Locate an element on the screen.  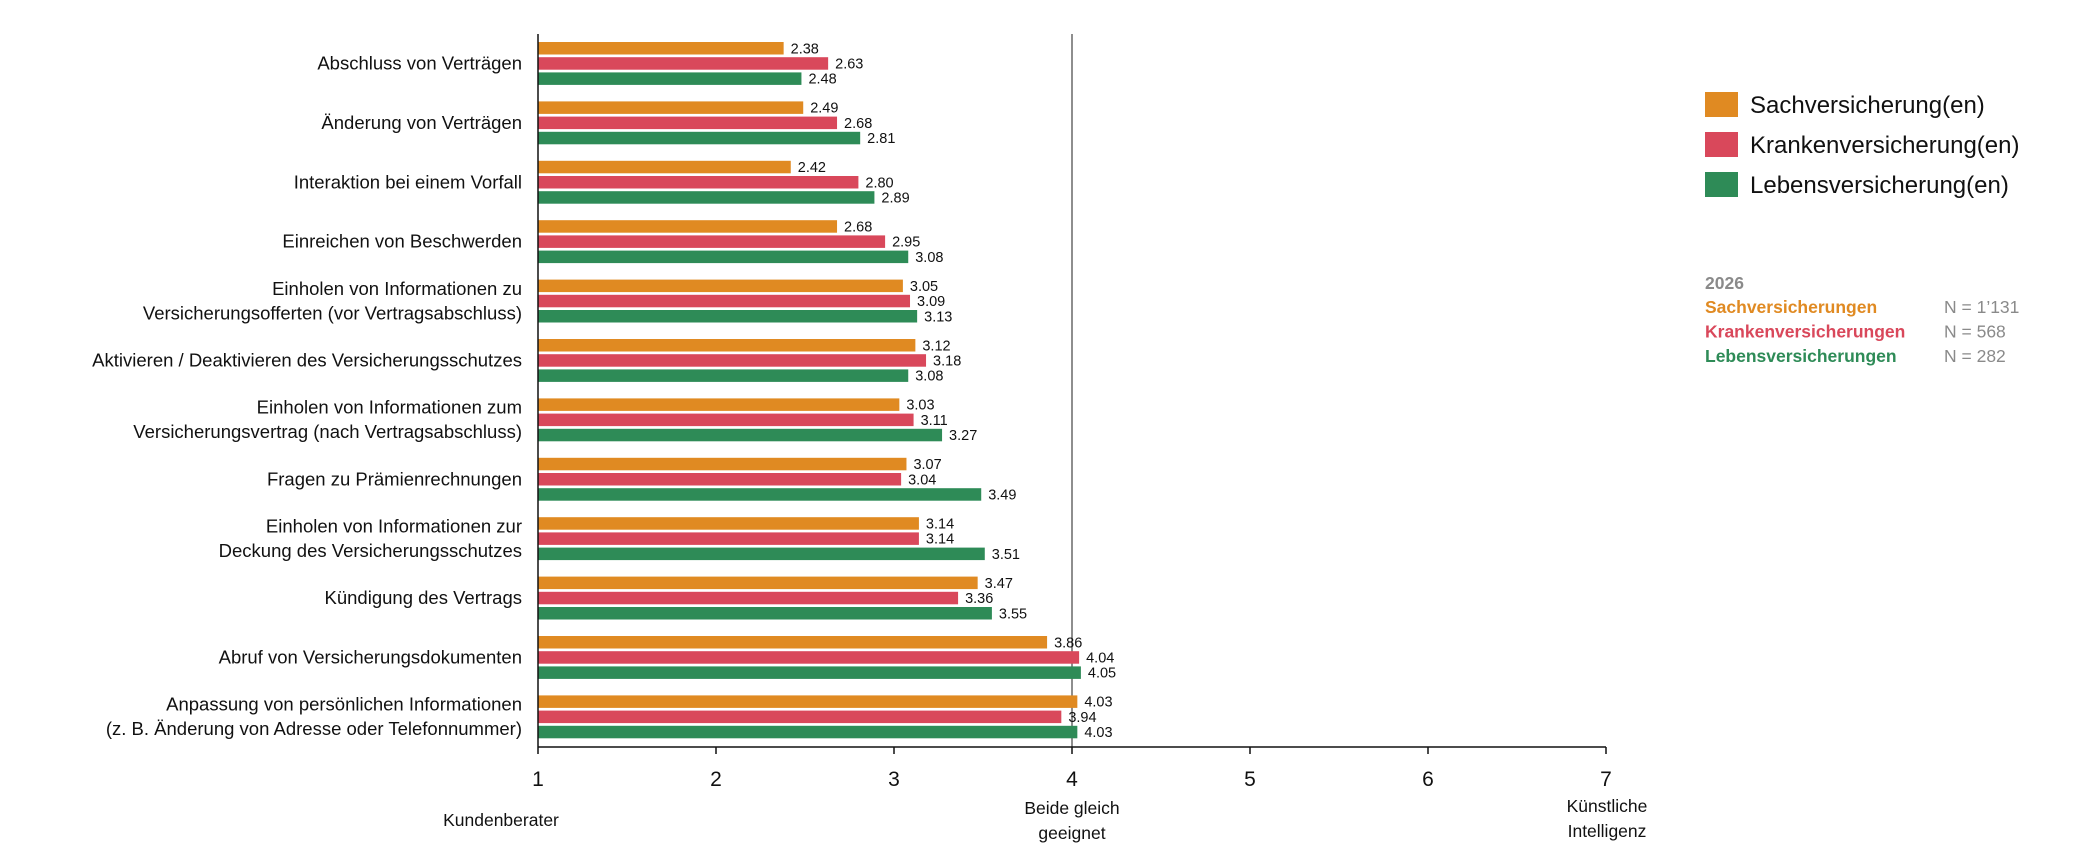
value-label: 3.09 is located at coordinates (931, 302).